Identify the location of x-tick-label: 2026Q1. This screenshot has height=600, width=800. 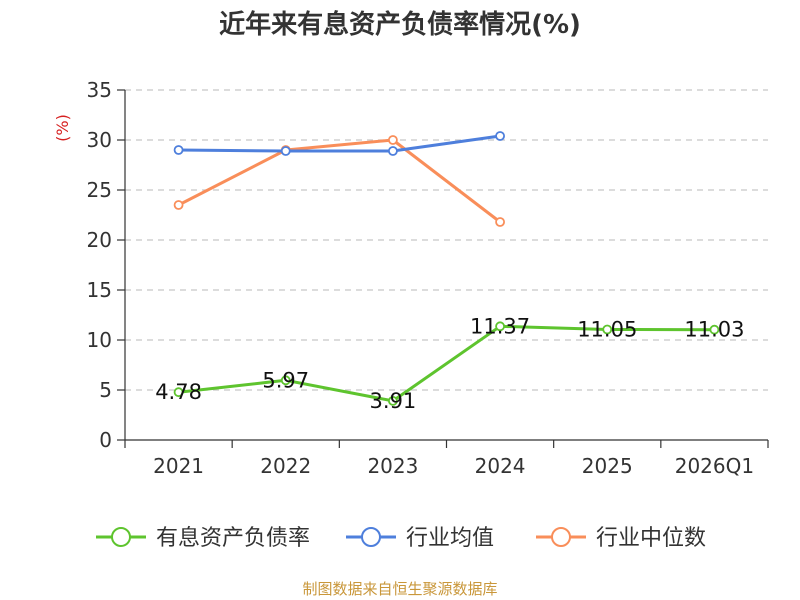
(714, 466).